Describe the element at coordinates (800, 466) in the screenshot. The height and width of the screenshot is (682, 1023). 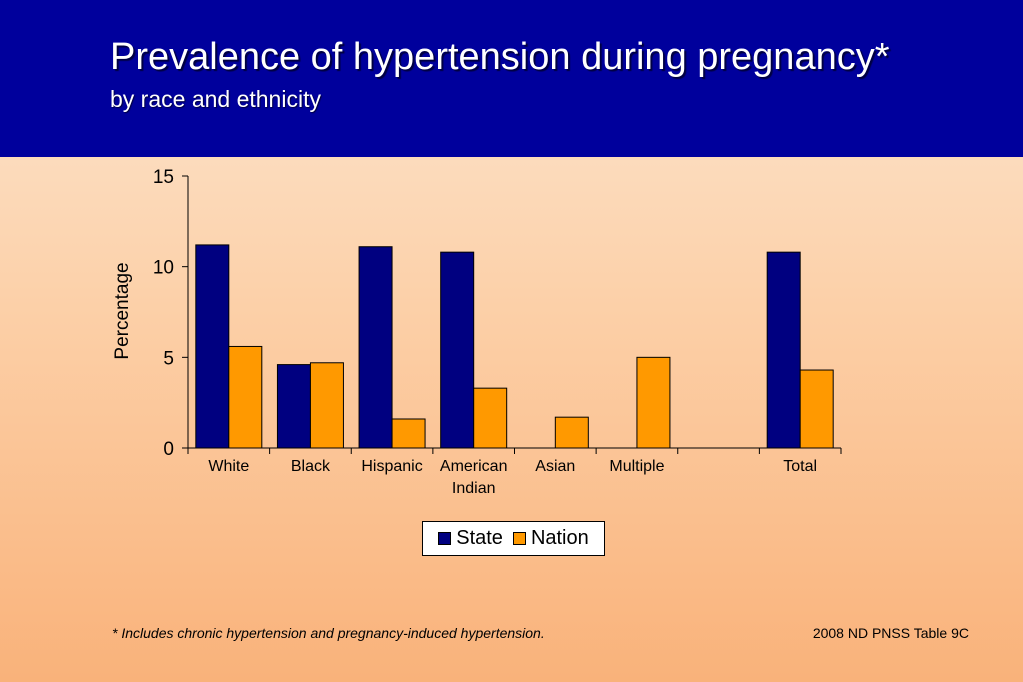
I see `x-tick-label: Total` at that location.